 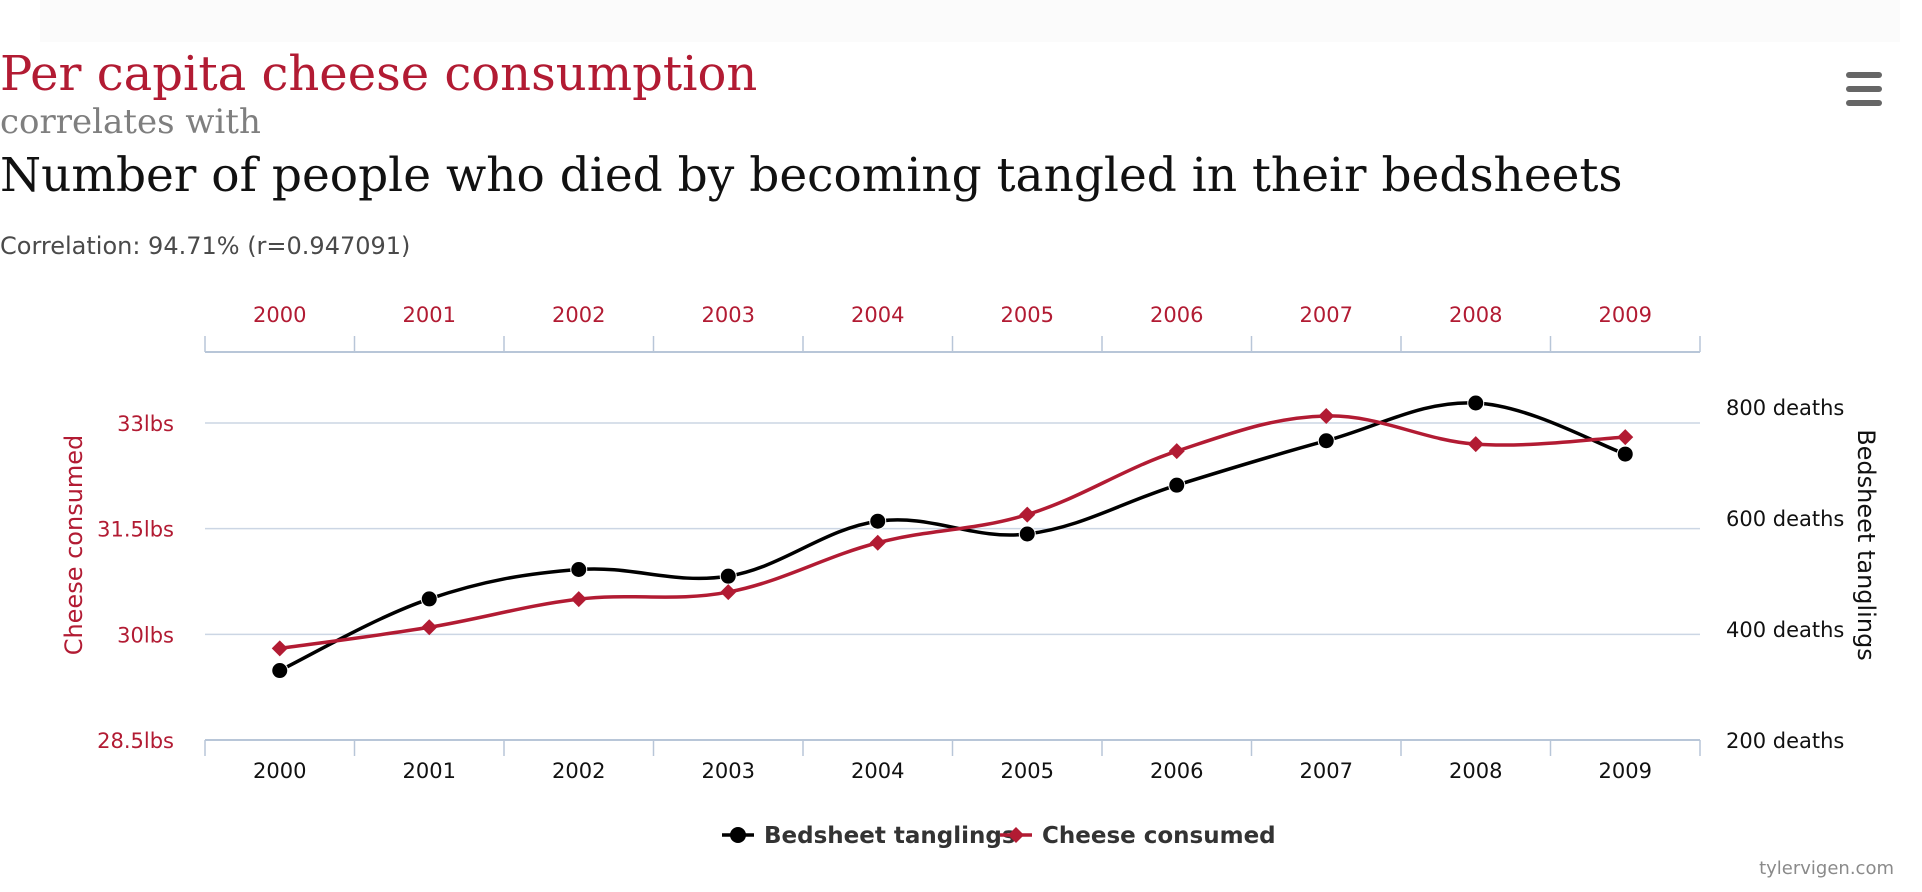 What do you see at coordinates (1027, 315) in the screenshot?
I see `x-tick-label-top: 2005` at bounding box center [1027, 315].